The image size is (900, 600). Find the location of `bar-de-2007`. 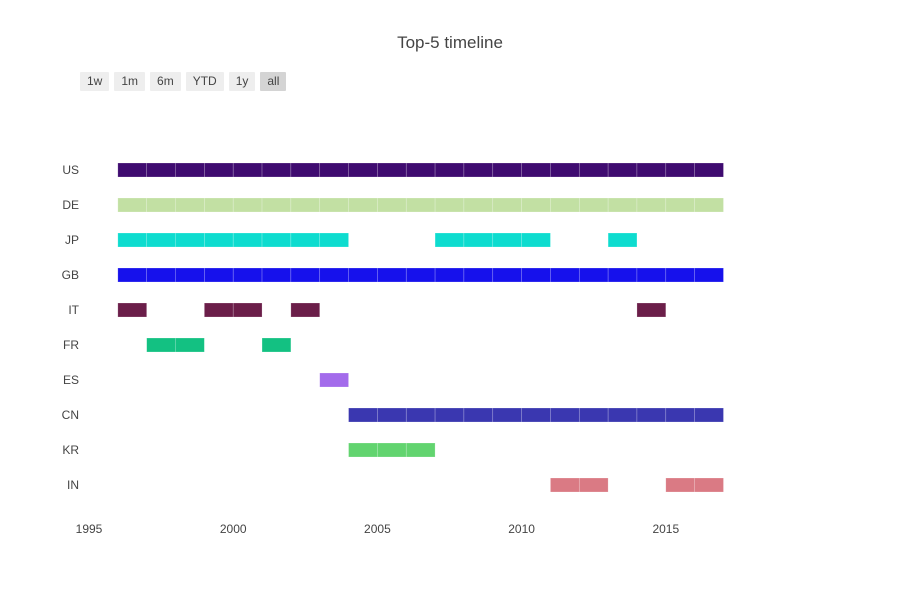

bar-de-2007 is located at coordinates (449, 205).